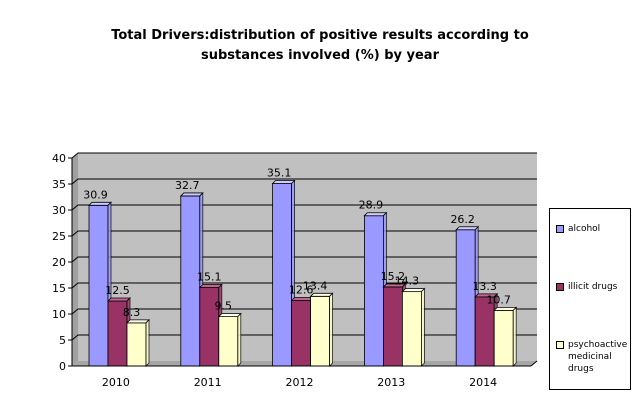 The height and width of the screenshot is (401, 641). I want to click on bar-psychoactive-medicinal-drugs-2010, so click(138, 342).